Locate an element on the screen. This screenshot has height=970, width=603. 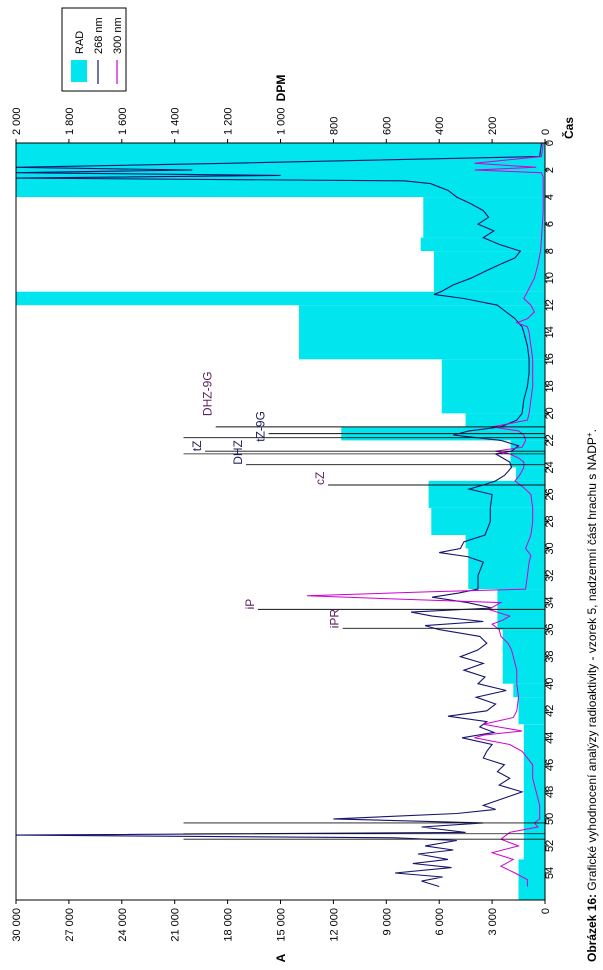
time-axis-label: Čas is located at coordinates (568, 128).